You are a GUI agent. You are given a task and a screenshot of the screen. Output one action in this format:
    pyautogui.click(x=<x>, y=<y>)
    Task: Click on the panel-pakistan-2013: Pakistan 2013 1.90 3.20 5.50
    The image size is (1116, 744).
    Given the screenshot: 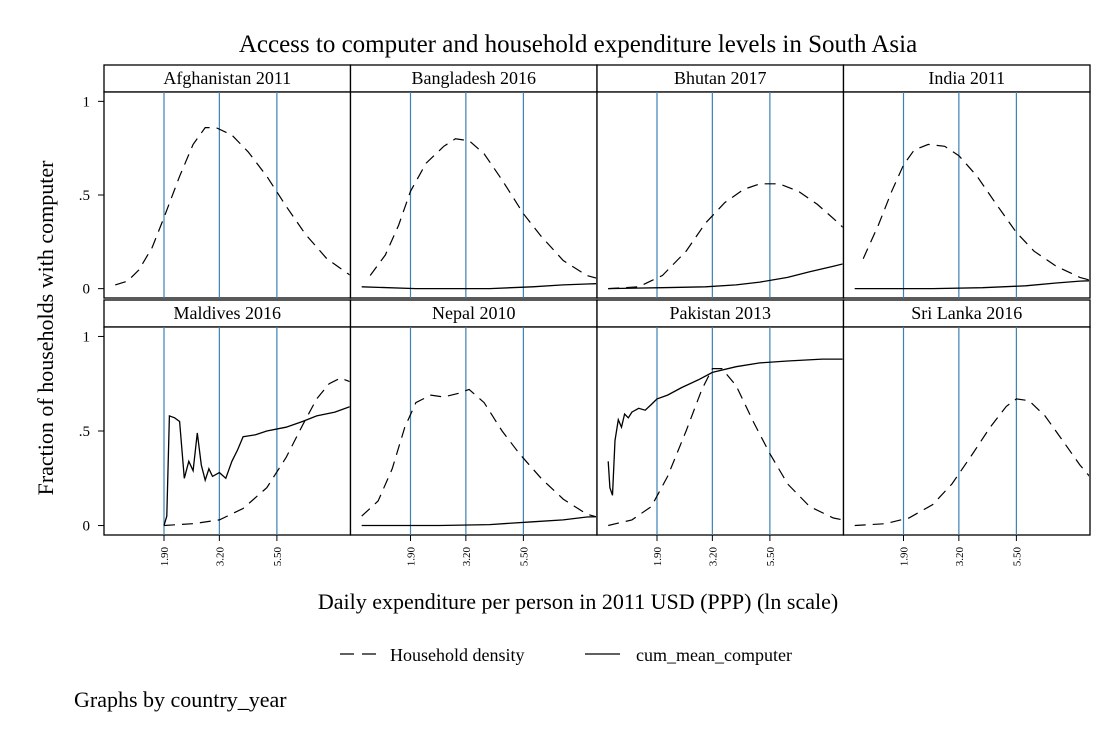 What is the action you would take?
    pyautogui.click(x=720, y=433)
    